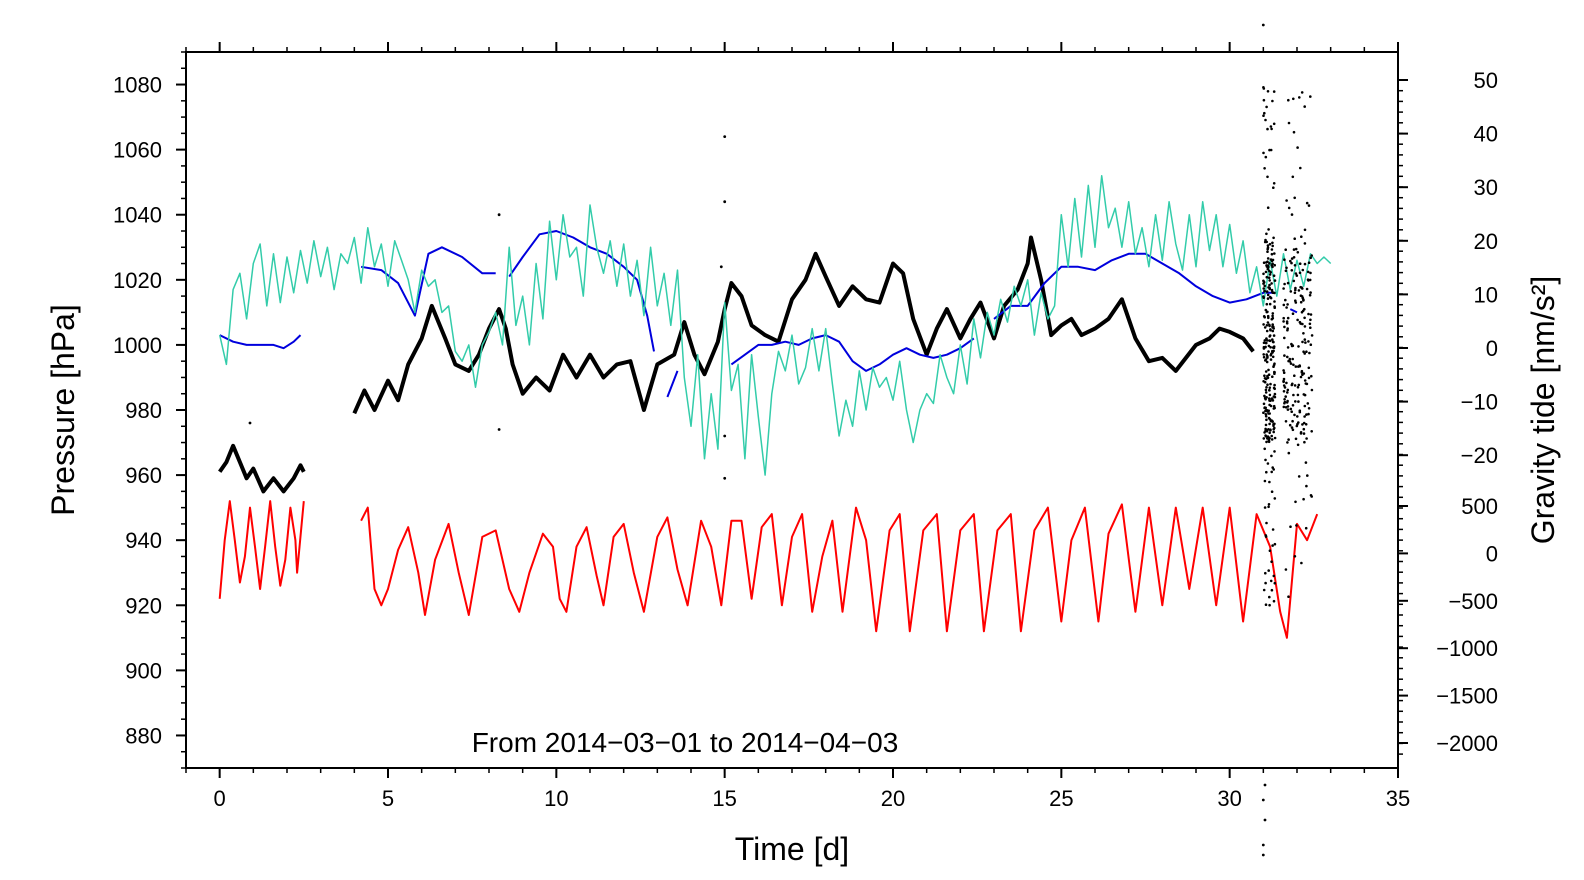 This screenshot has height=880, width=1584. What do you see at coordinates (137, 280) in the screenshot?
I see `y-left-tick-label: 1020` at bounding box center [137, 280].